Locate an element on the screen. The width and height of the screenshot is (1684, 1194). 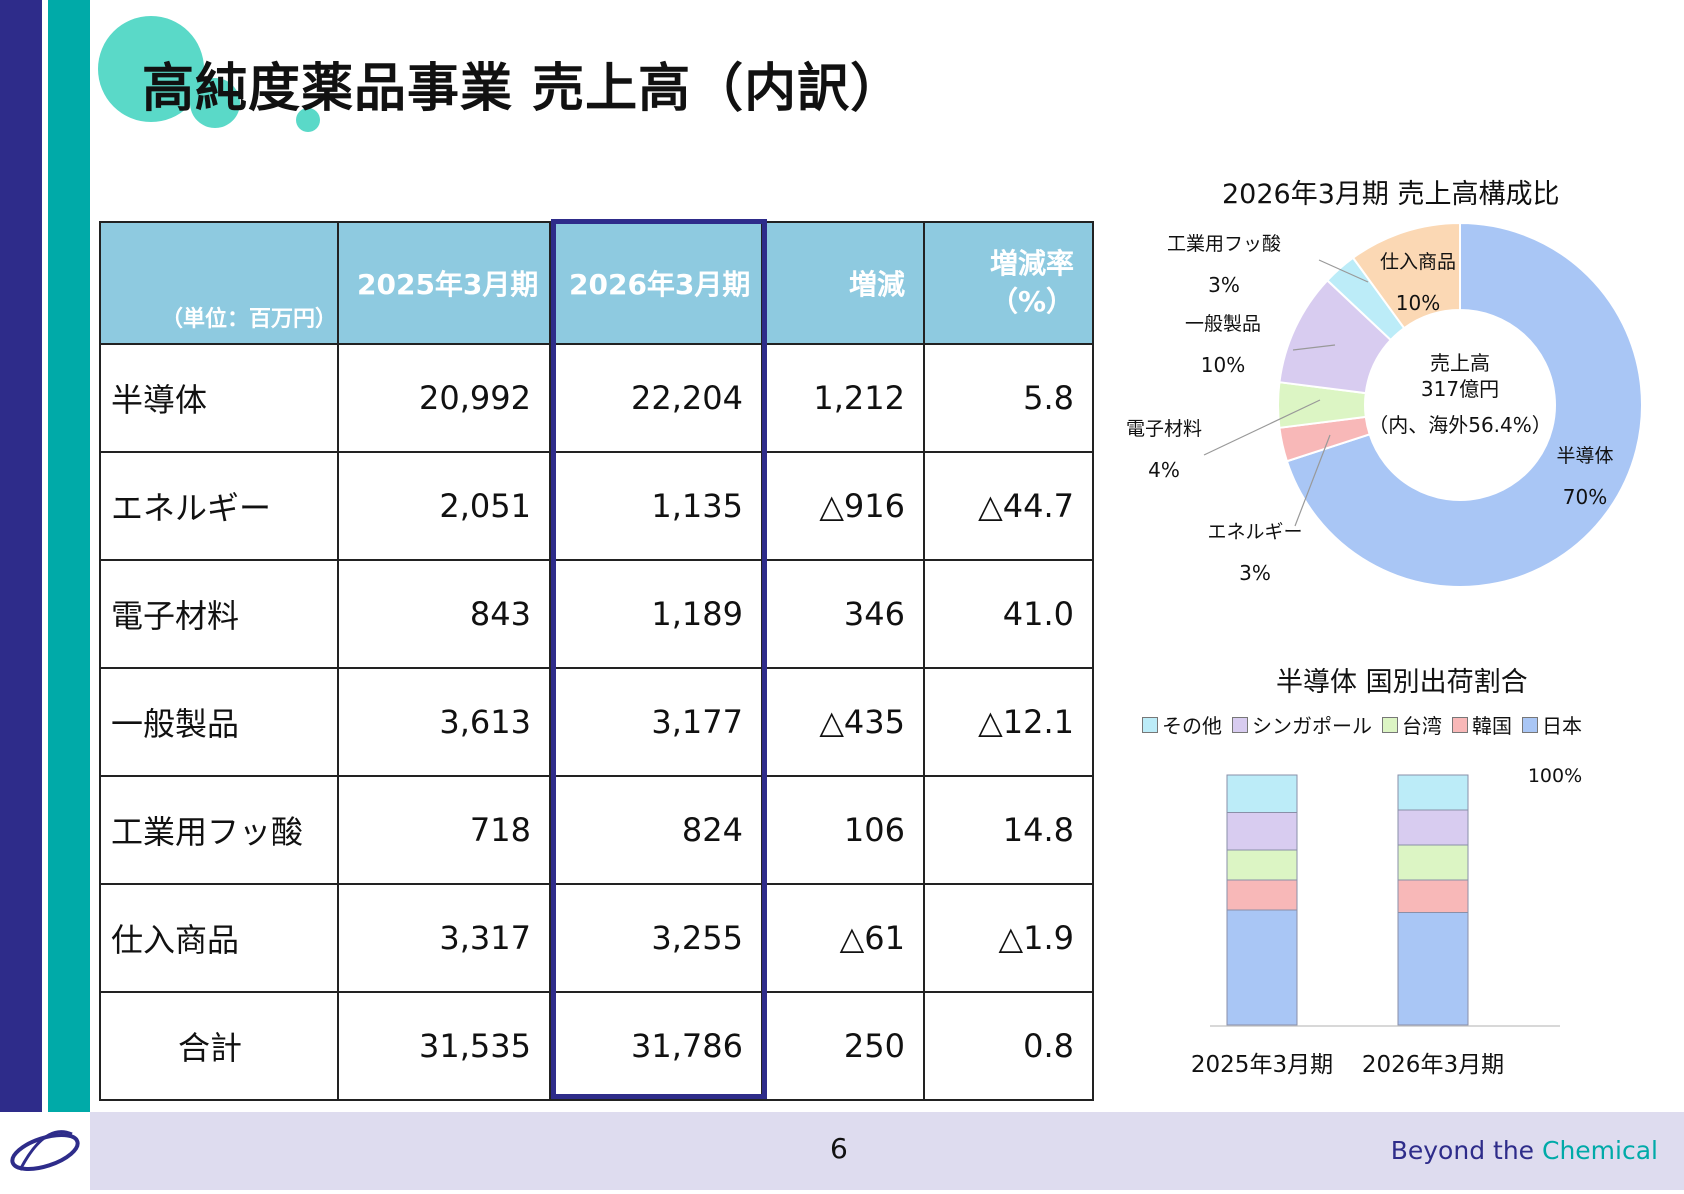
row-label: 電子材料 is located at coordinates (219, 614).